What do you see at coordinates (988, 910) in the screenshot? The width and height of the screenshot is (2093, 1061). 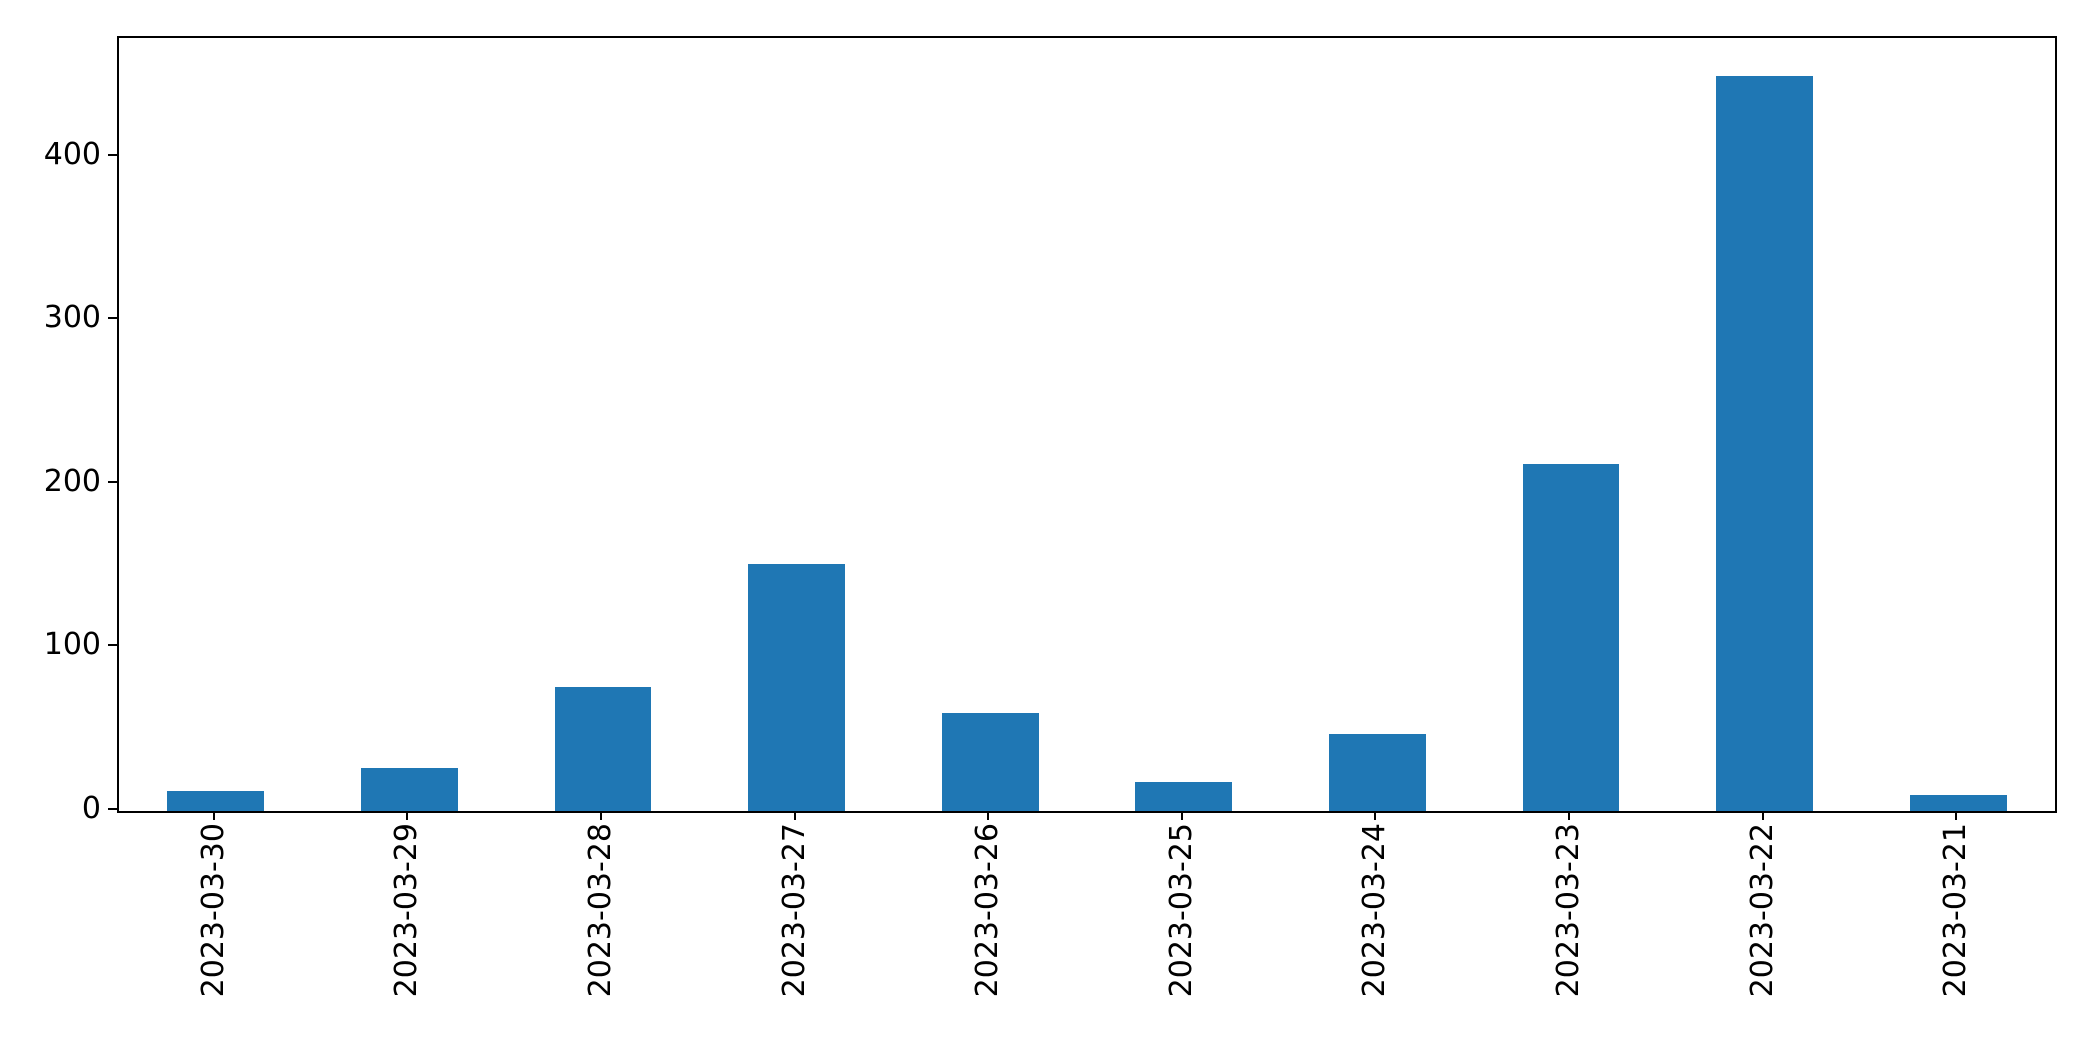 I see `x-axis-tick-label: 2023-03-26` at bounding box center [988, 910].